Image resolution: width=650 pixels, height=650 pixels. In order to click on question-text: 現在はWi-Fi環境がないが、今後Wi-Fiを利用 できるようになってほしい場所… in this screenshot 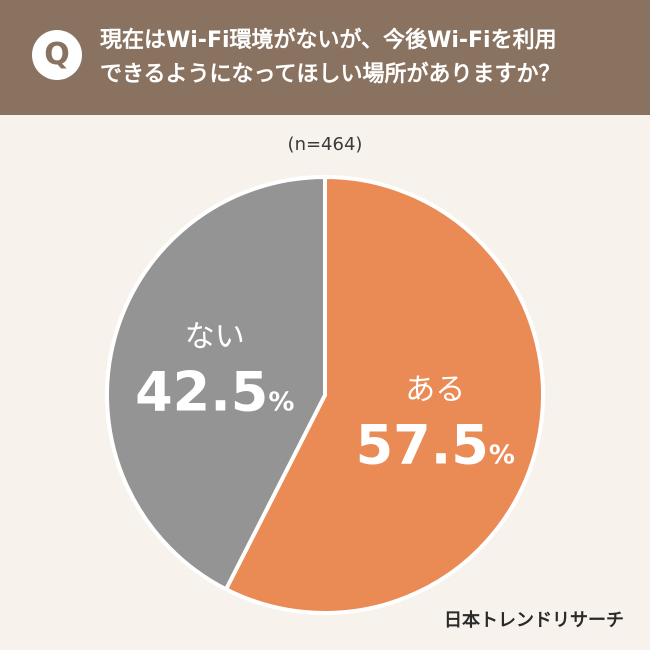, I will do `click(365, 58)`.